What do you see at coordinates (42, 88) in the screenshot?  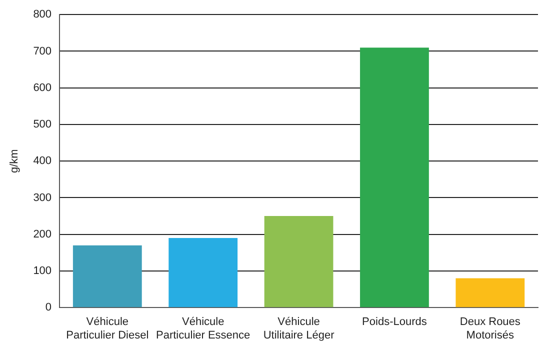 I see `y-tick-label: 600` at bounding box center [42, 88].